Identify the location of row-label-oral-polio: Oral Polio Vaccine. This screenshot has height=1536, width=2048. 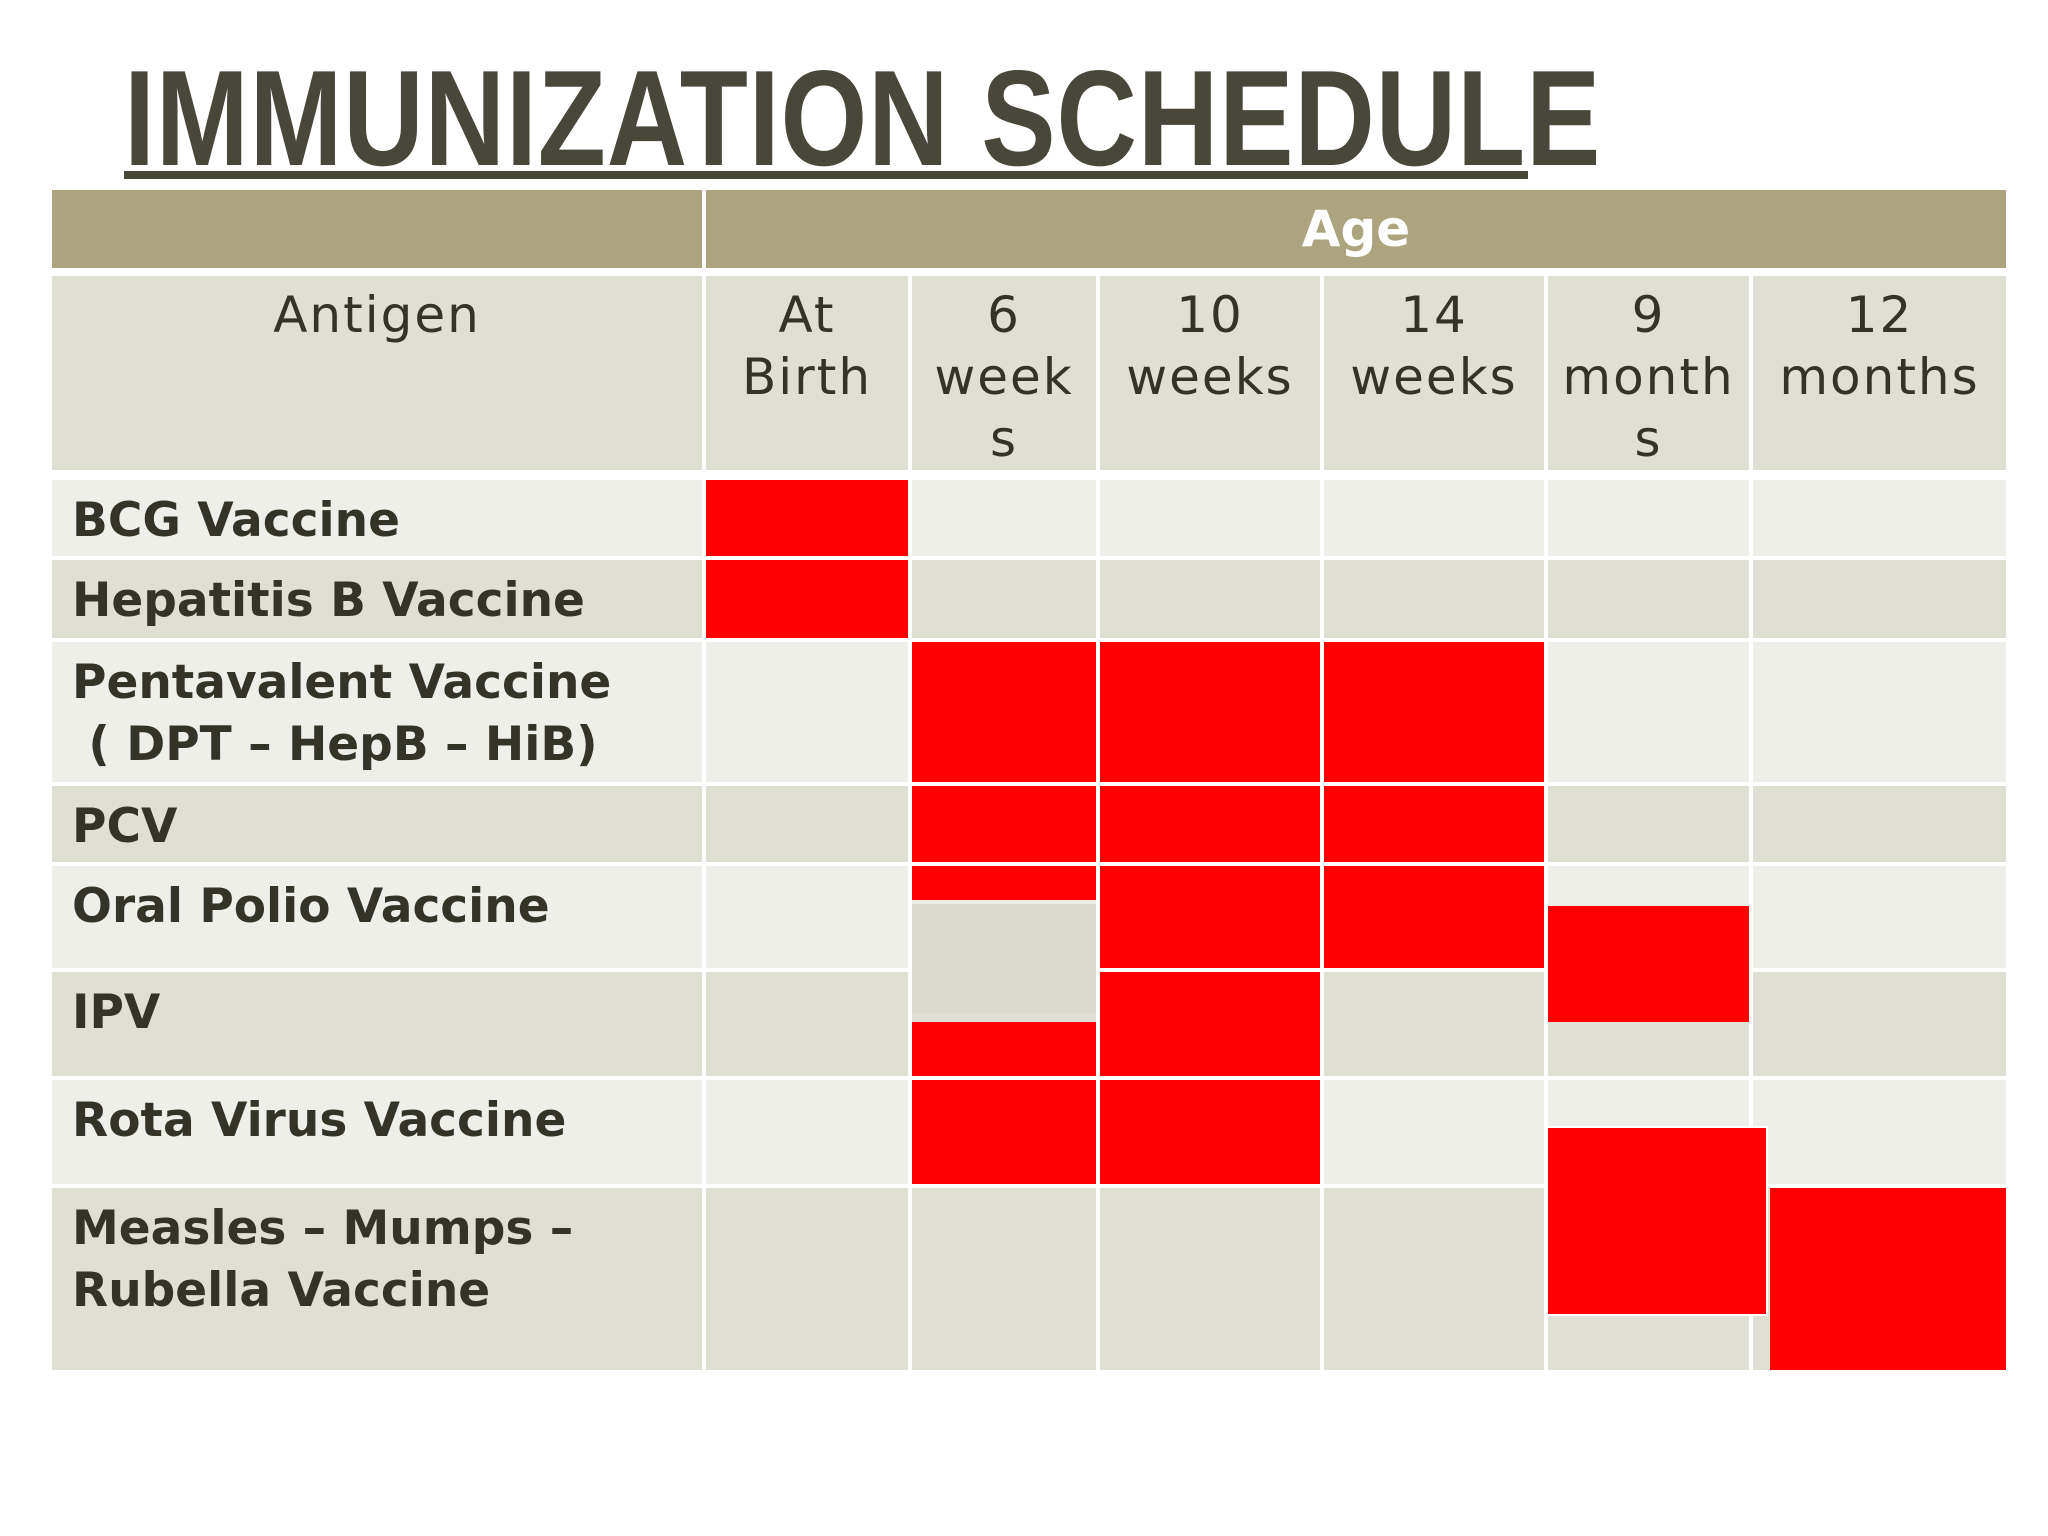
(377, 917).